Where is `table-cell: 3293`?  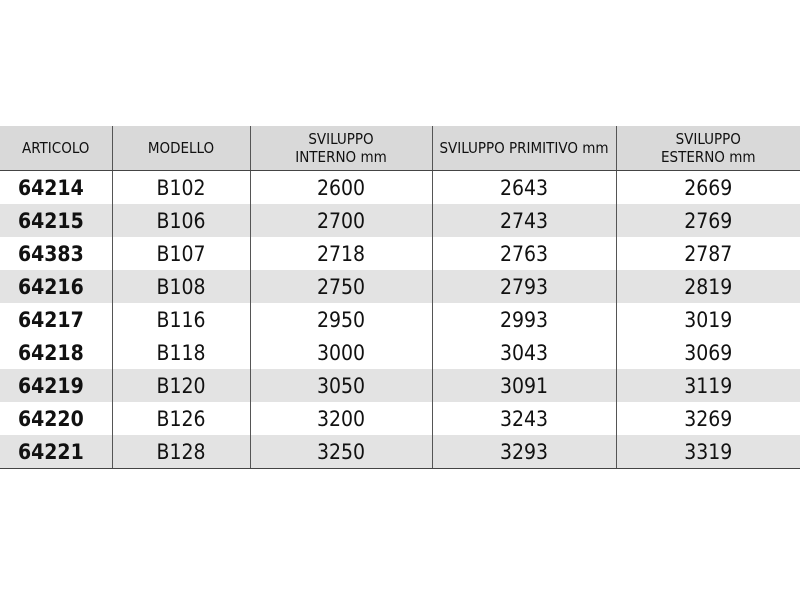 table-cell: 3293 is located at coordinates (523, 452).